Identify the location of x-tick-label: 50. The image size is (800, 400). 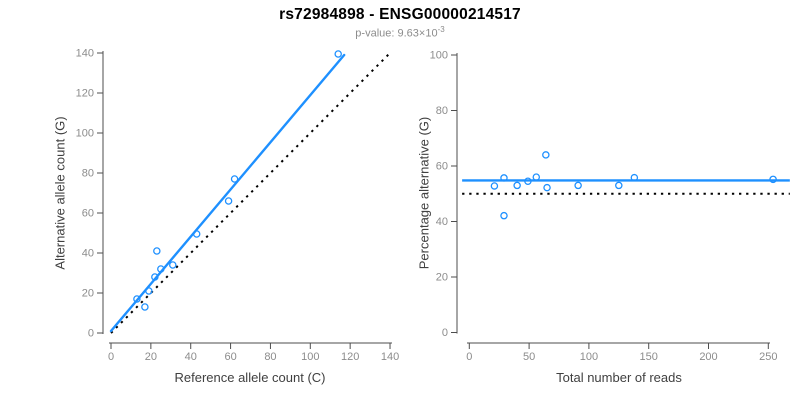
(529, 357).